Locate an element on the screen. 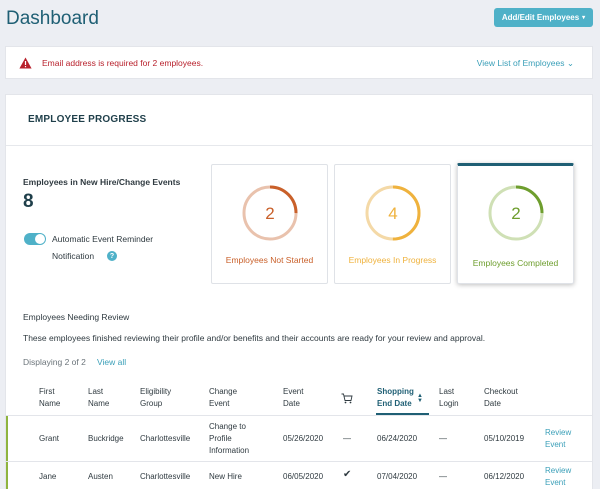 The width and height of the screenshot is (600, 489). view-all-link: View all is located at coordinates (112, 362).